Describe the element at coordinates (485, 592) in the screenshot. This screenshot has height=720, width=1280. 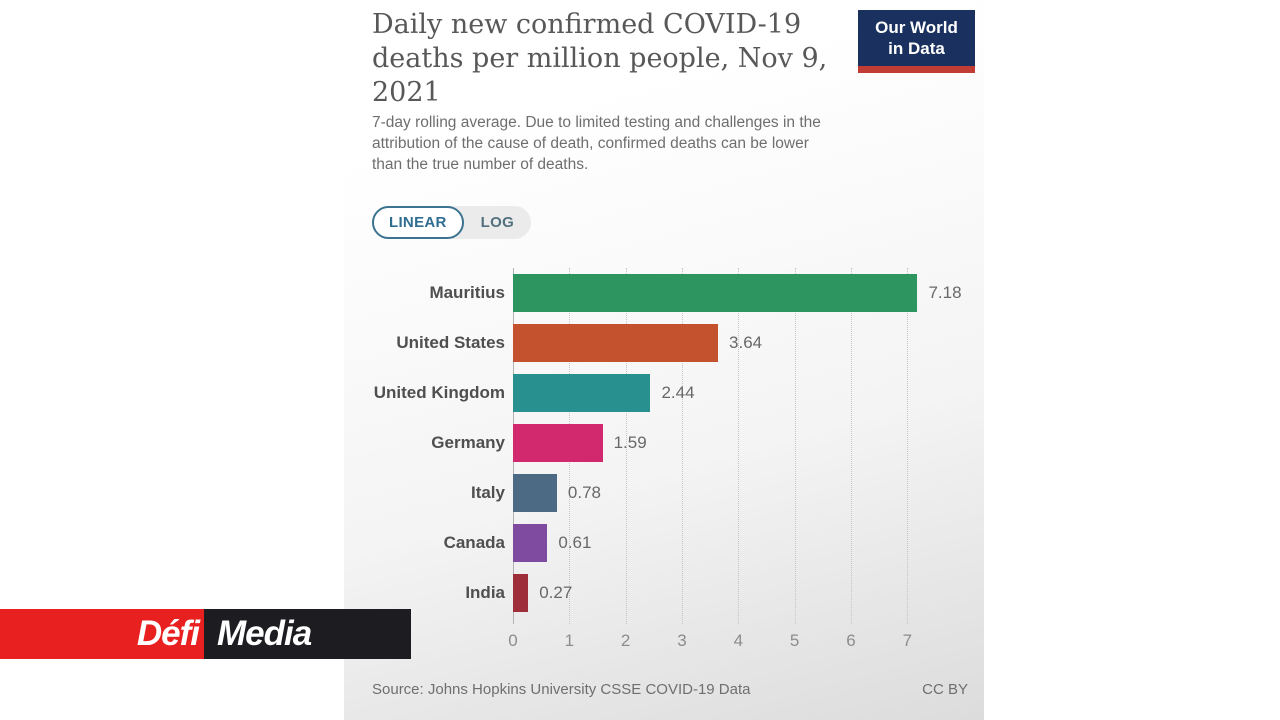
I see `country-label: India` at that location.